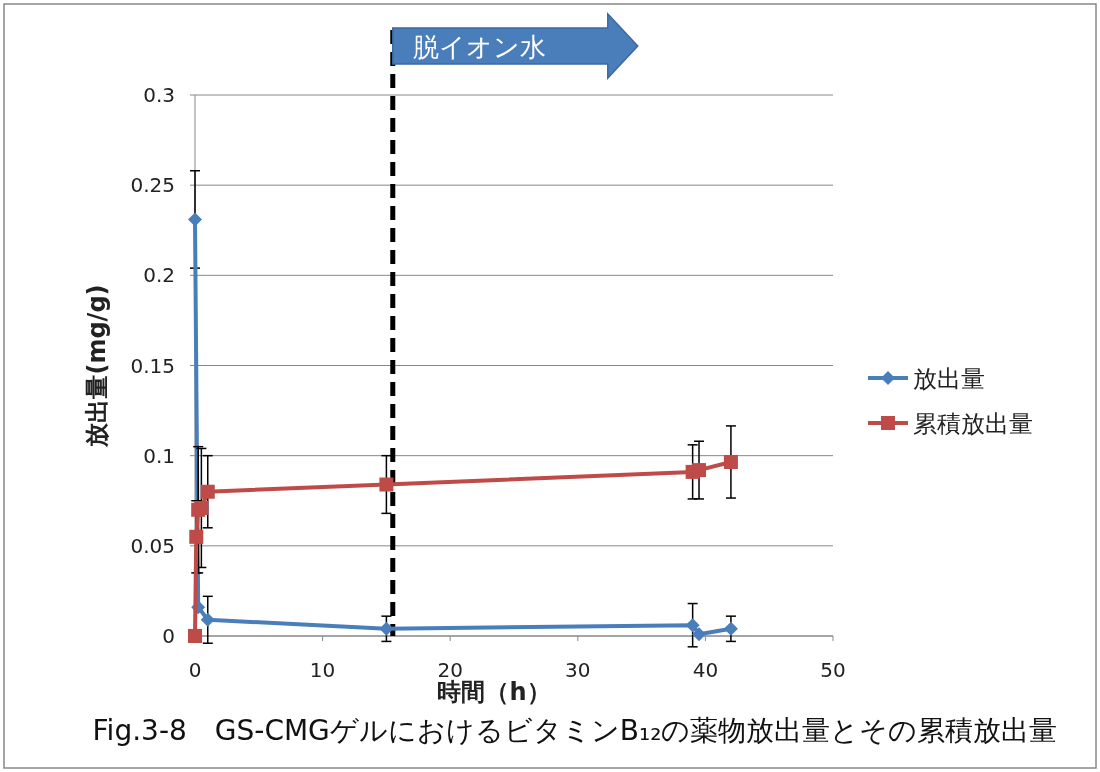  What do you see at coordinates (494, 692) in the screenshot?
I see `x-axis-title: 時間（h）` at bounding box center [494, 692].